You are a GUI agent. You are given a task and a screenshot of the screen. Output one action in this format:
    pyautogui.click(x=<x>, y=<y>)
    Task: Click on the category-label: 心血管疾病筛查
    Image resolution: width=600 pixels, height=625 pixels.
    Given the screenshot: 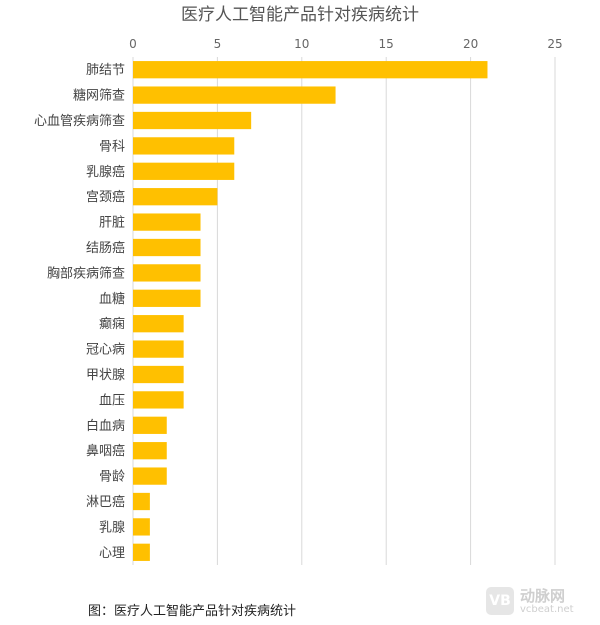 What is the action you would take?
    pyautogui.click(x=79, y=121)
    